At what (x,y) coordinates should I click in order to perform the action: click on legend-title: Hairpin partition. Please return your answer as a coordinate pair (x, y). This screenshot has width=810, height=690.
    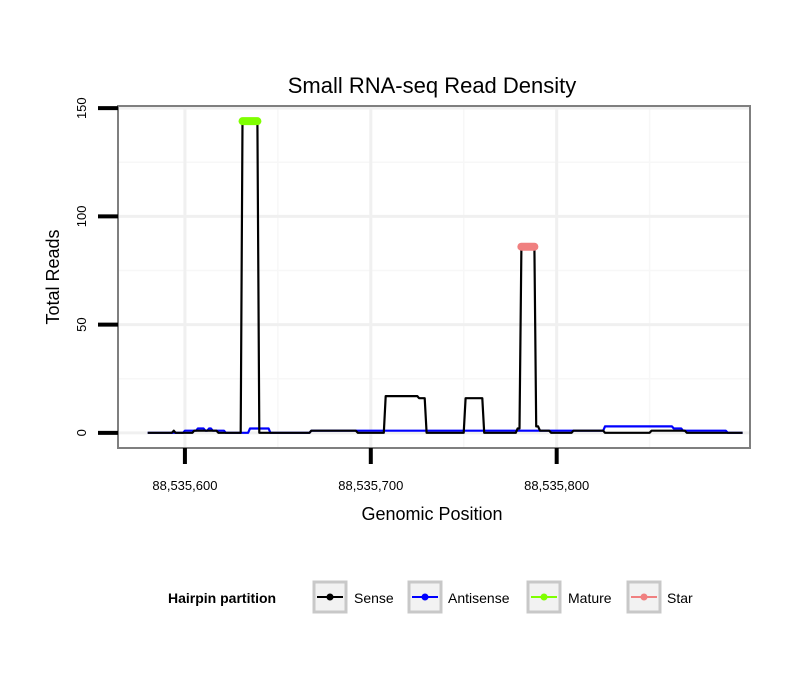
    Looking at the image, I should click on (222, 598).